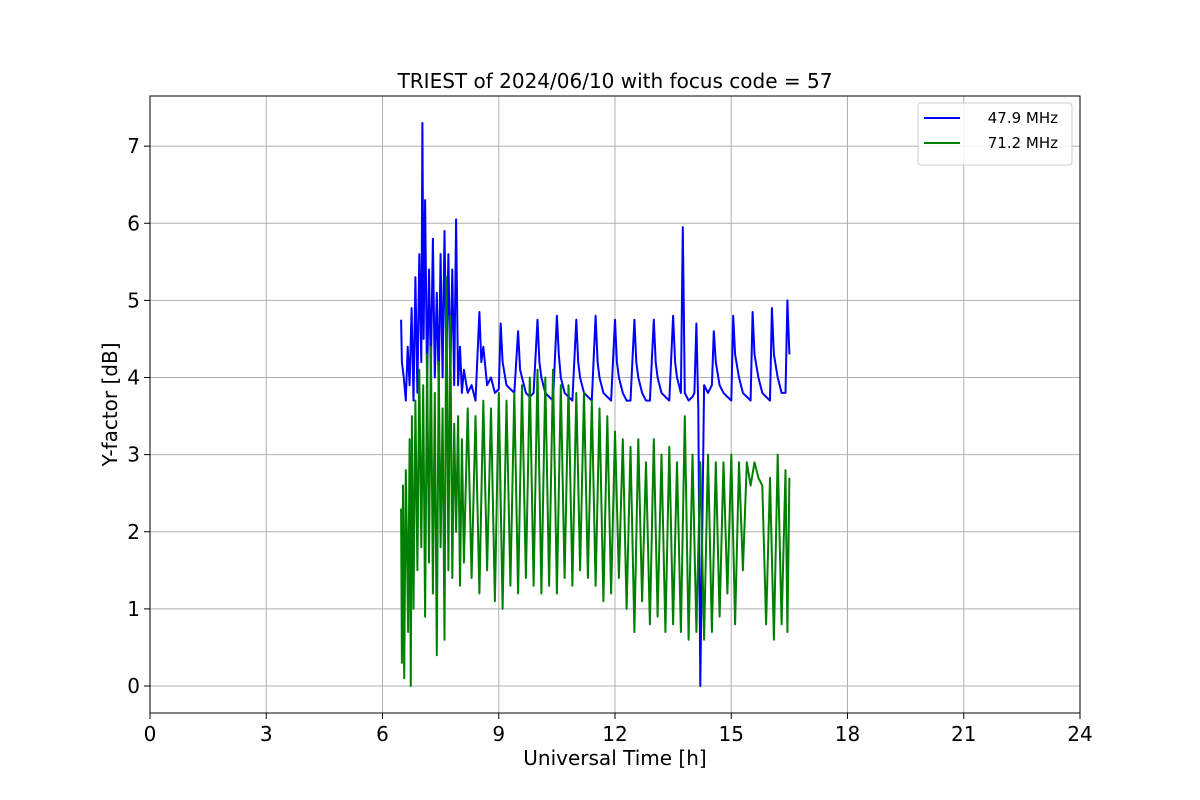 The width and height of the screenshot is (1200, 800). I want to click on y-tick-label: 7, so click(133, 146).